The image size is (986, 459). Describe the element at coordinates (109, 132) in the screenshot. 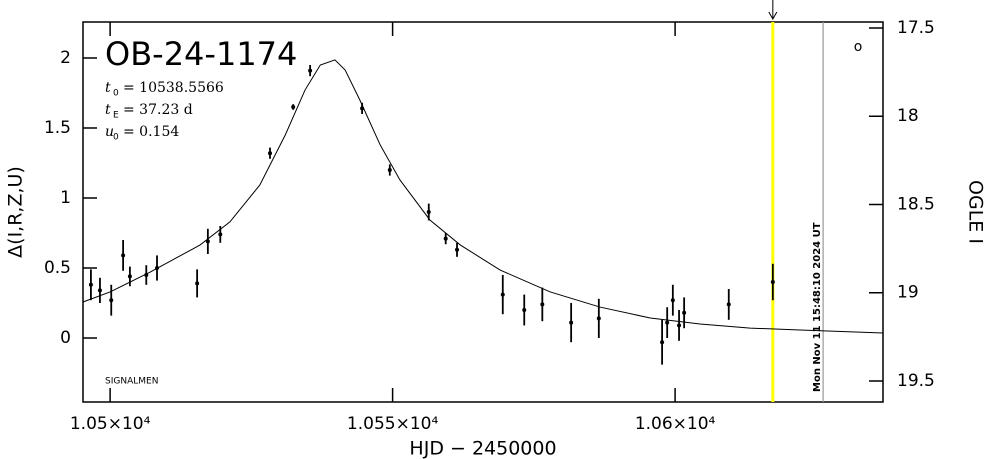

I see `param-symbol: u` at that location.